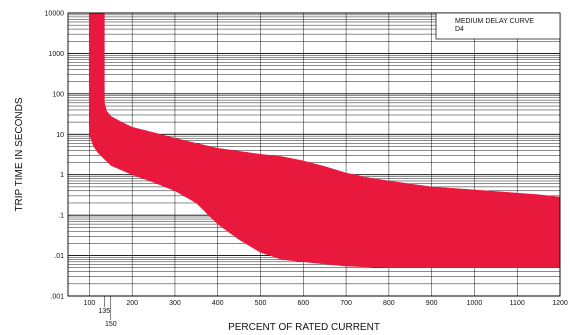 This screenshot has width=570, height=335. I want to click on x-tick-label: 100, so click(90, 303).